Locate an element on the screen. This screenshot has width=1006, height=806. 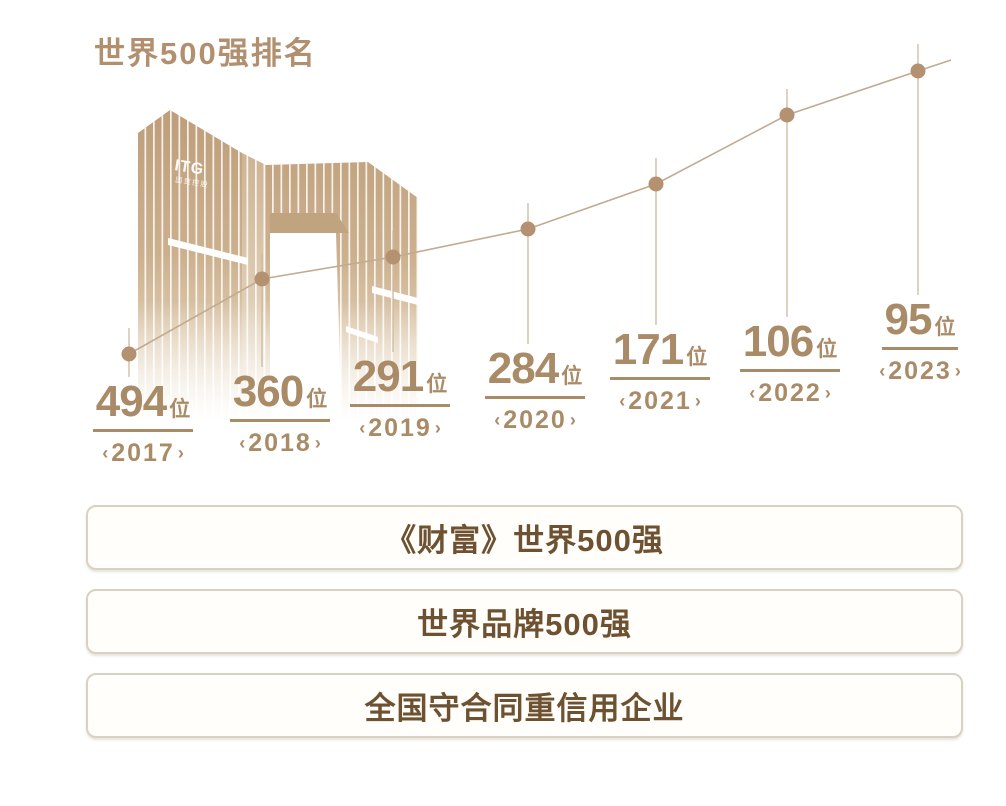
itg-logo-text: ITG is located at coordinates (189, 167).